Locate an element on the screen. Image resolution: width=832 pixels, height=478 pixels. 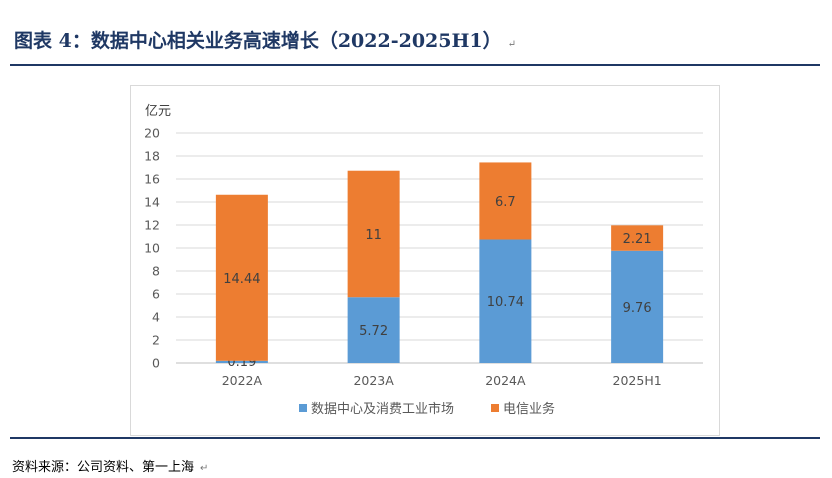
data-label: 14.44 is located at coordinates (241, 279).